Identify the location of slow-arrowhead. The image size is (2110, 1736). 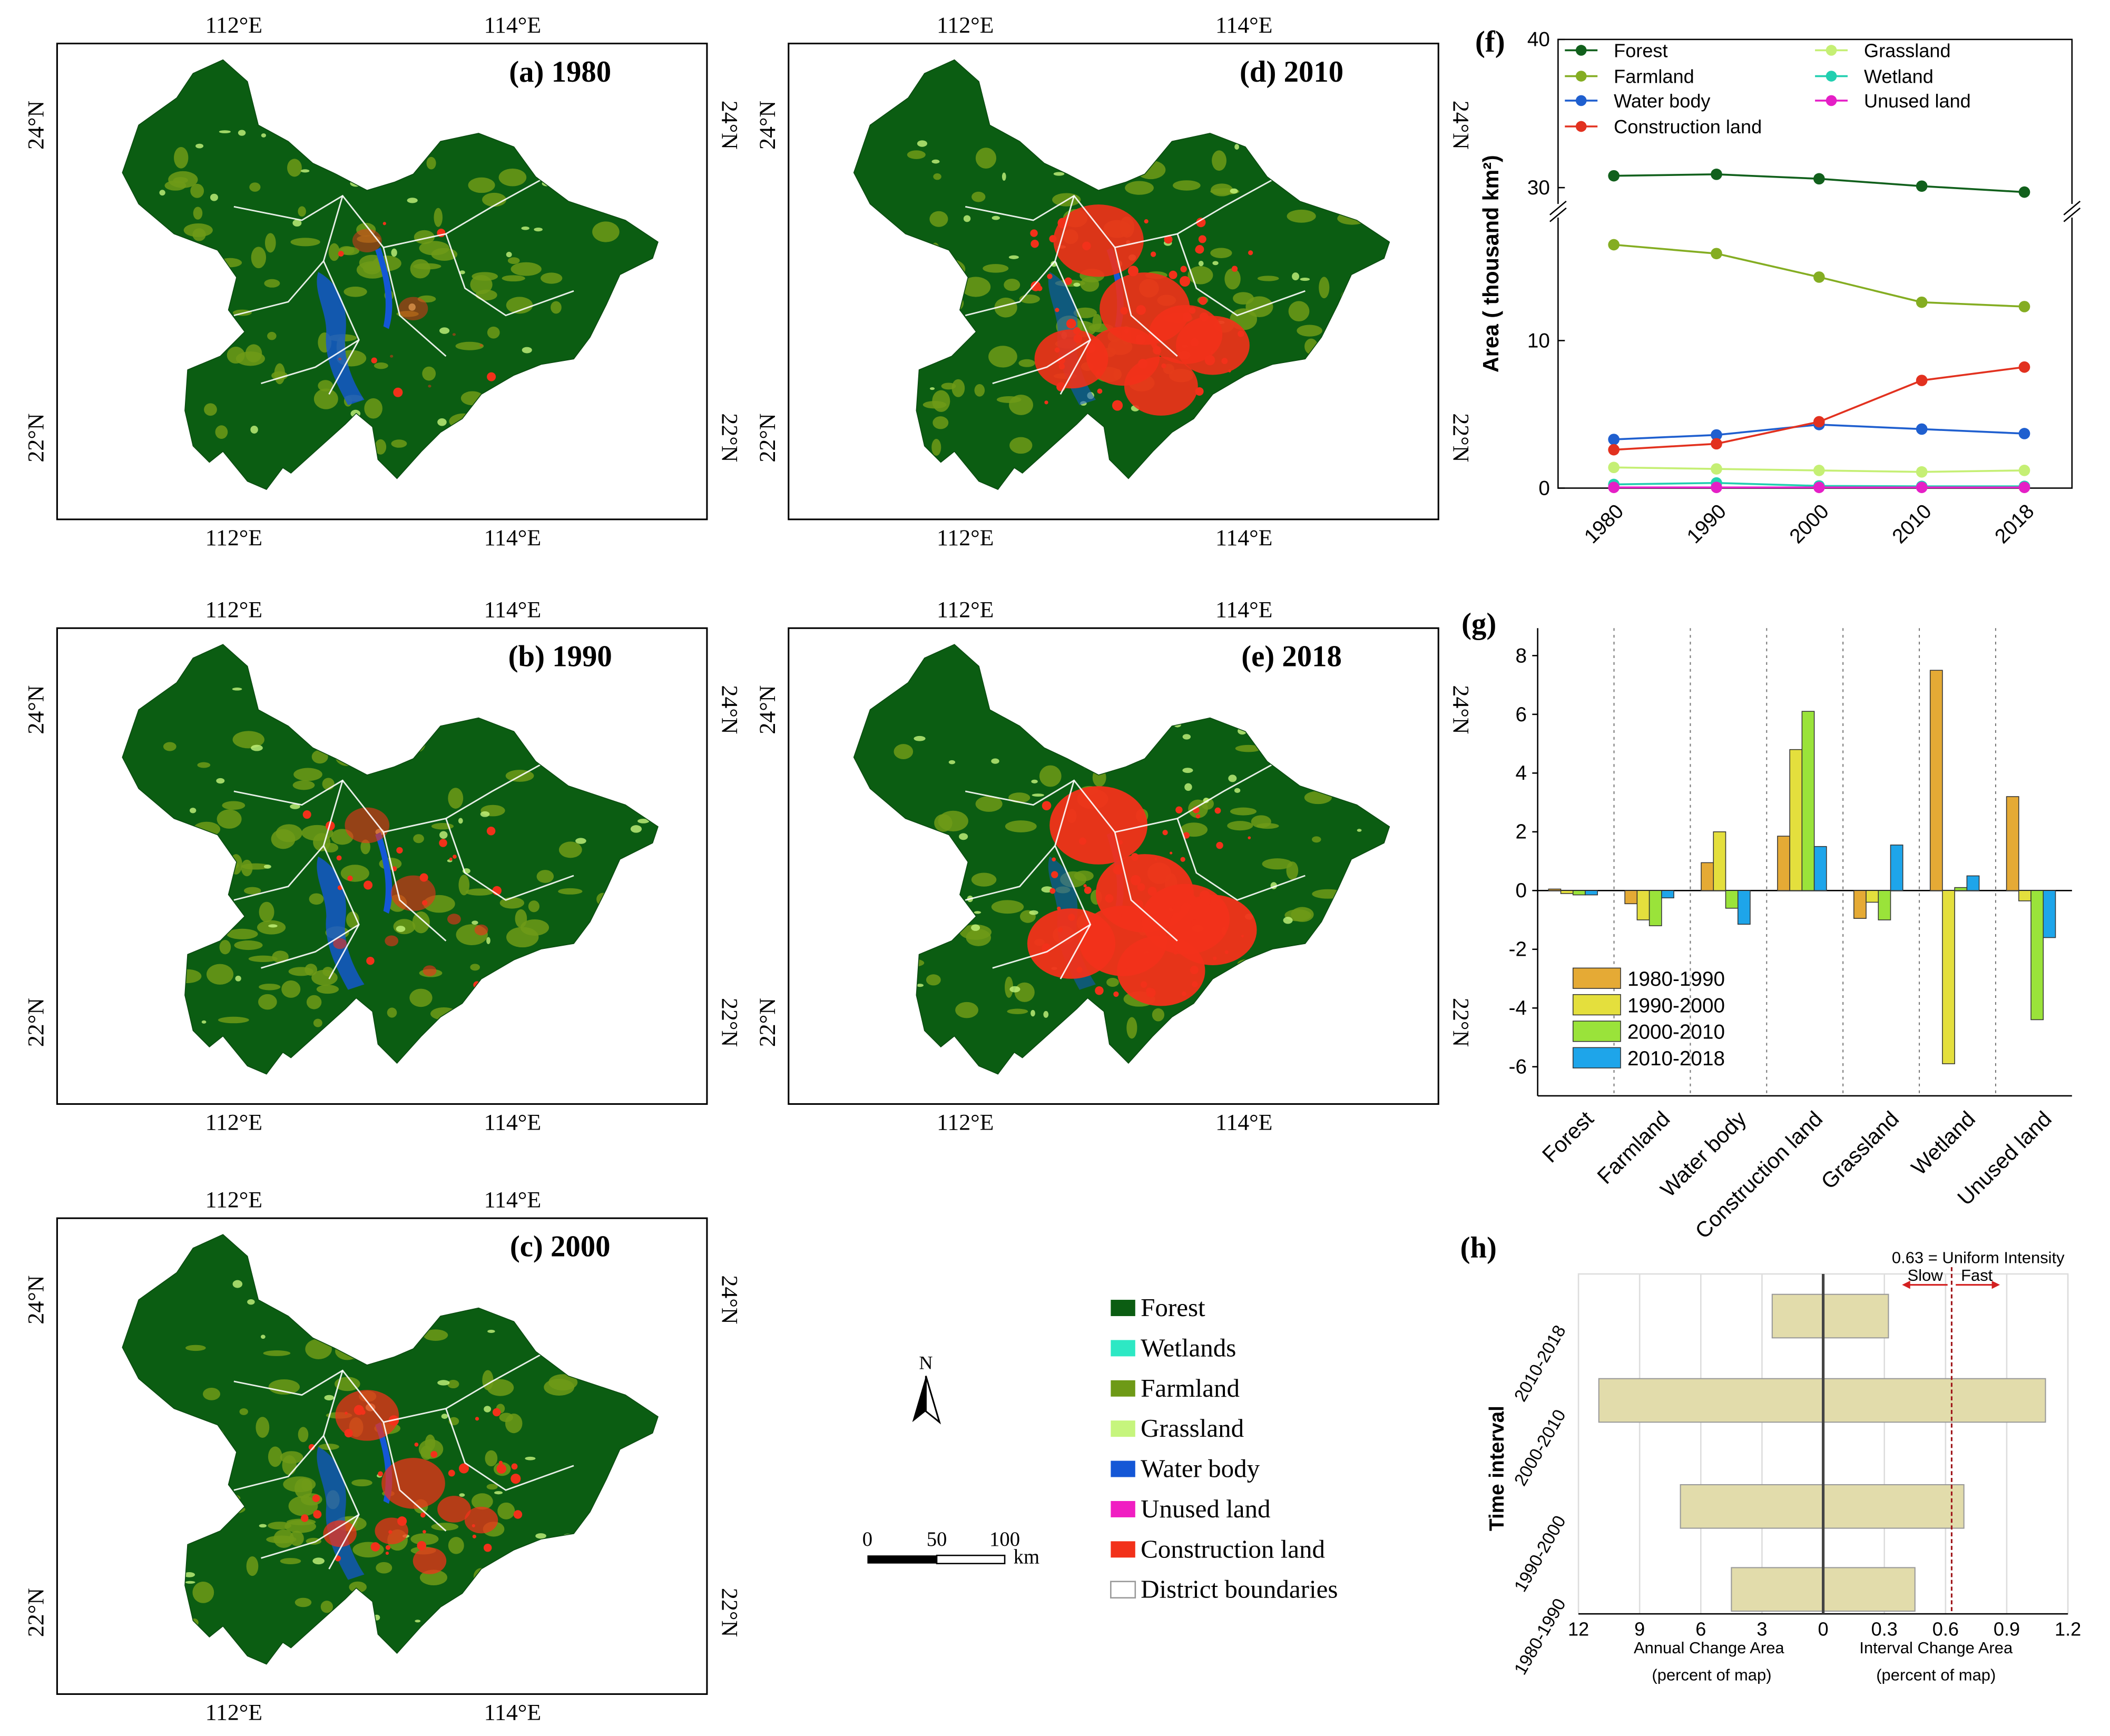
(1906, 1284).